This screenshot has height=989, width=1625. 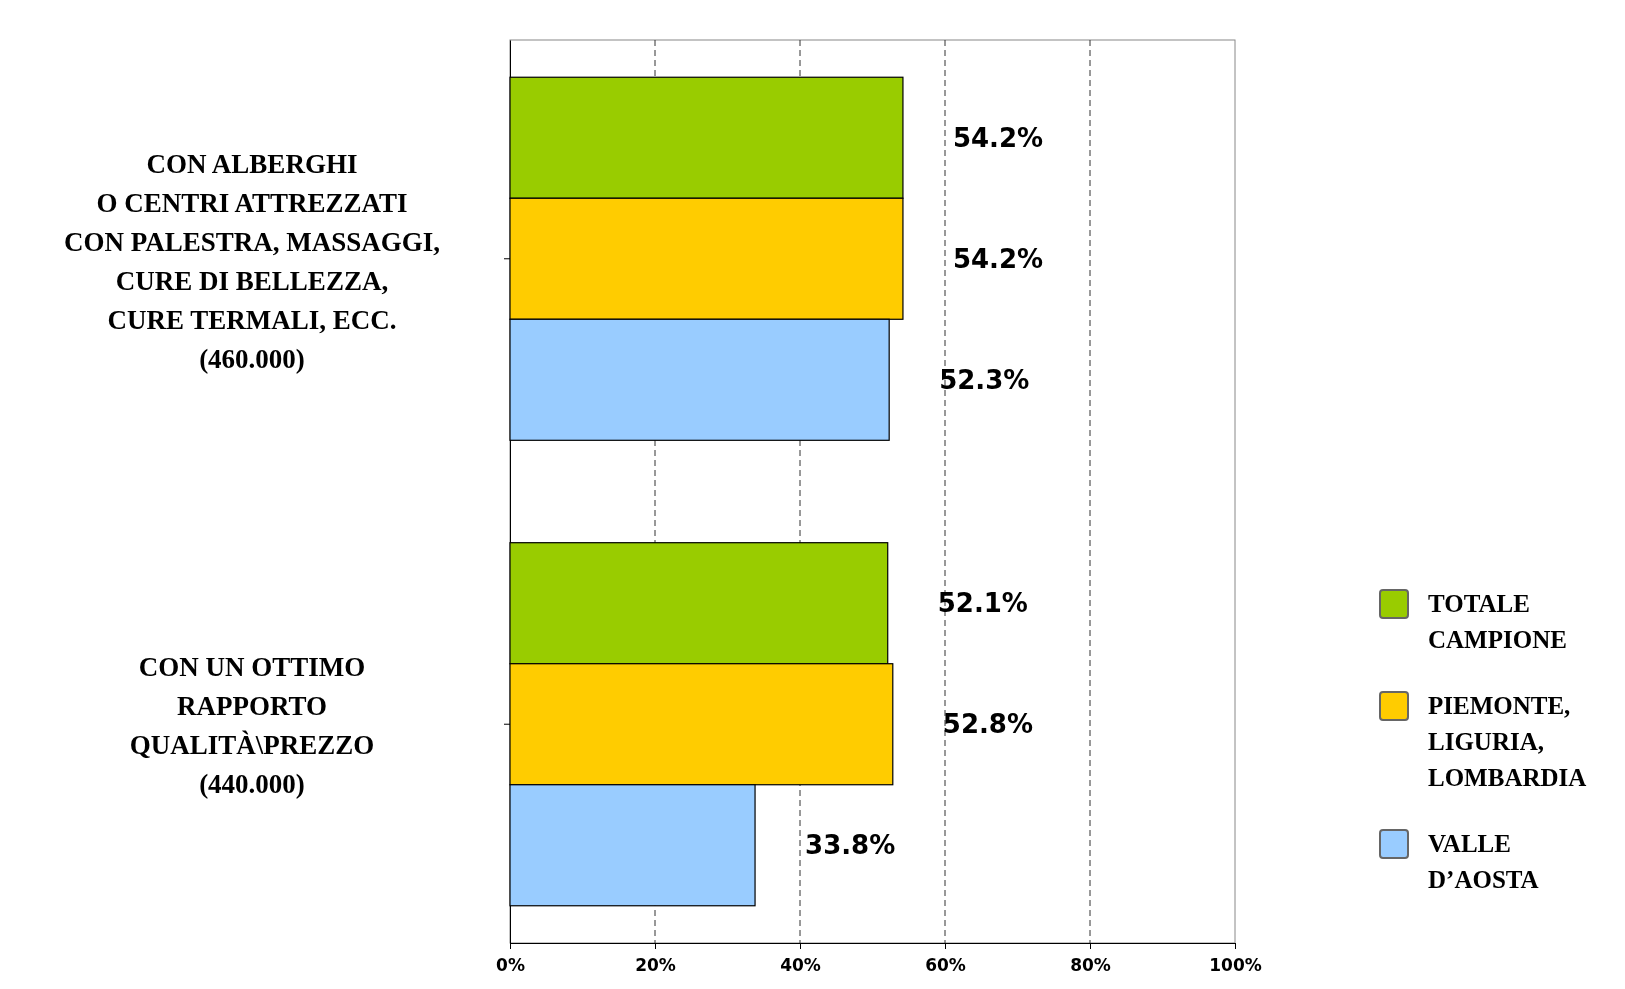 I want to click on data-label: 52.1%, so click(x=982, y=603).